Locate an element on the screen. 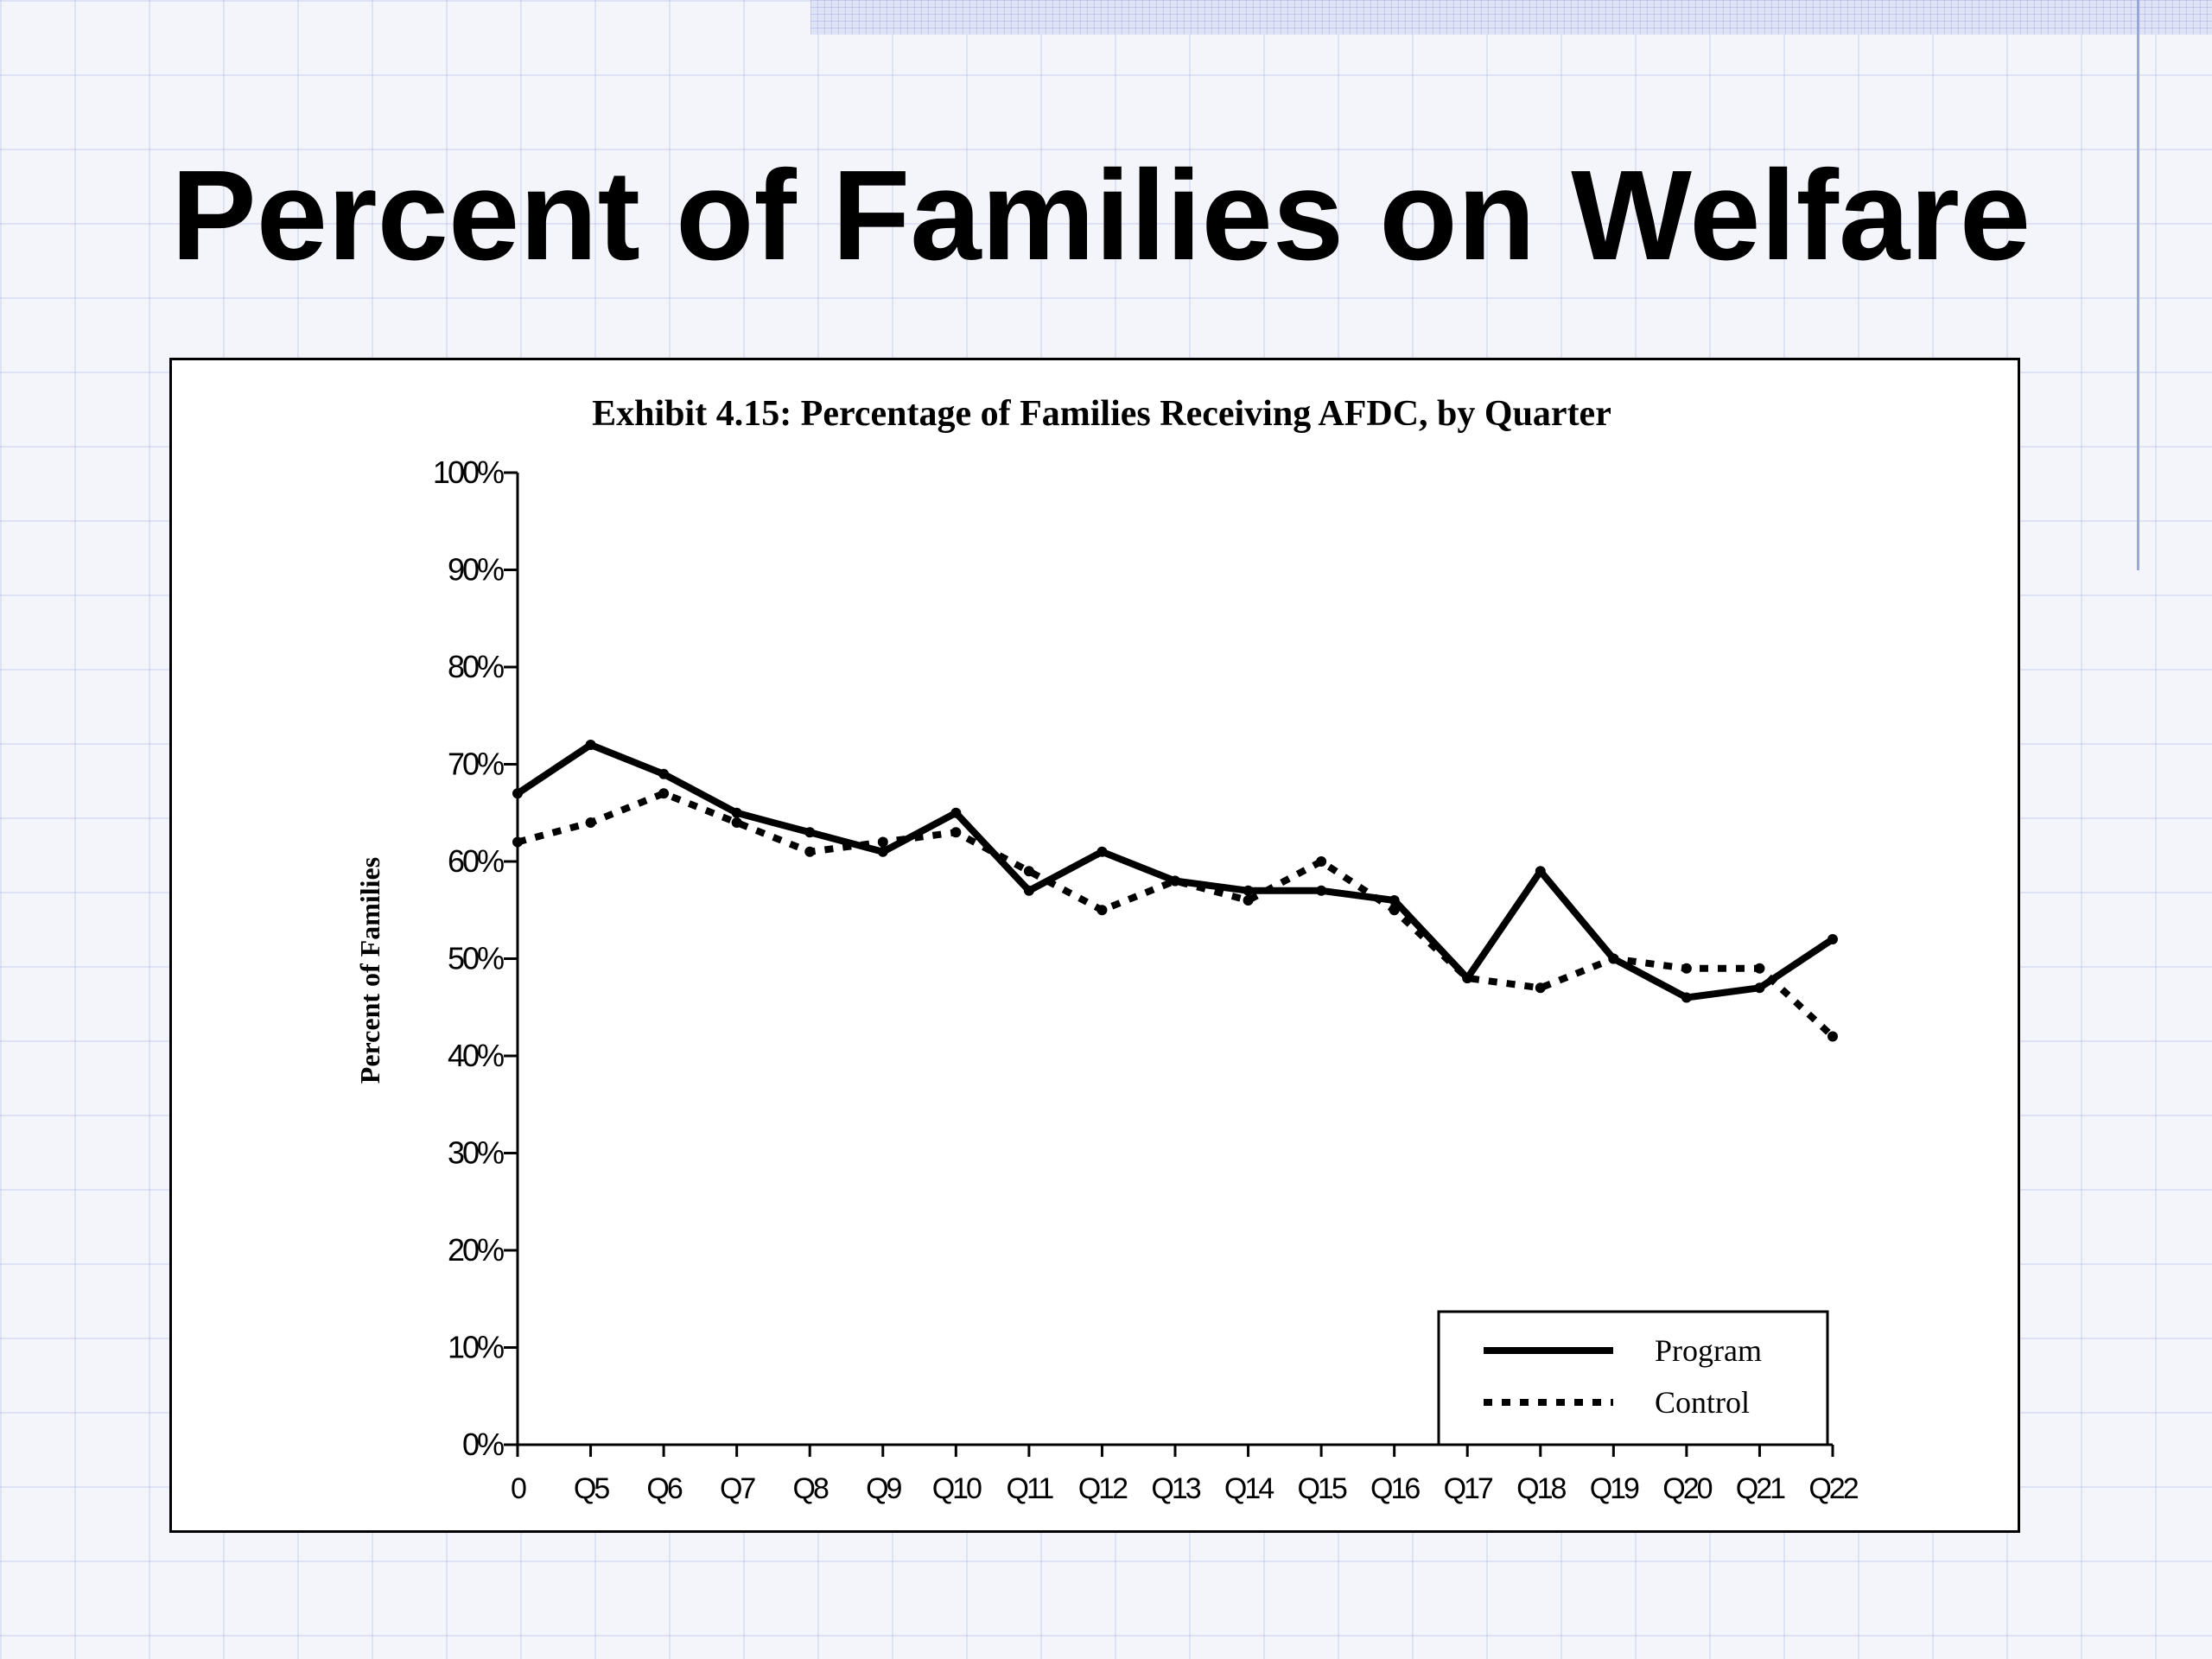 This screenshot has width=2212, height=1659. x-tick-label: Q11 is located at coordinates (1030, 1488).